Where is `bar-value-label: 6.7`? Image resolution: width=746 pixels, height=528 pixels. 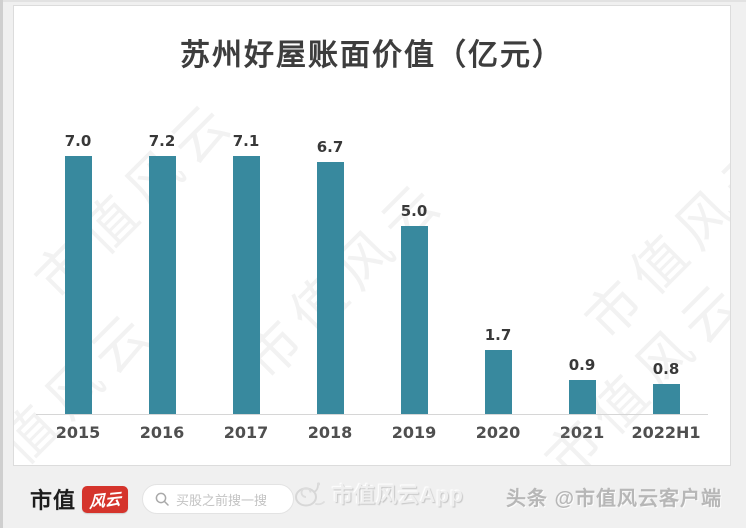 bar-value-label: 6.7 is located at coordinates (330, 147).